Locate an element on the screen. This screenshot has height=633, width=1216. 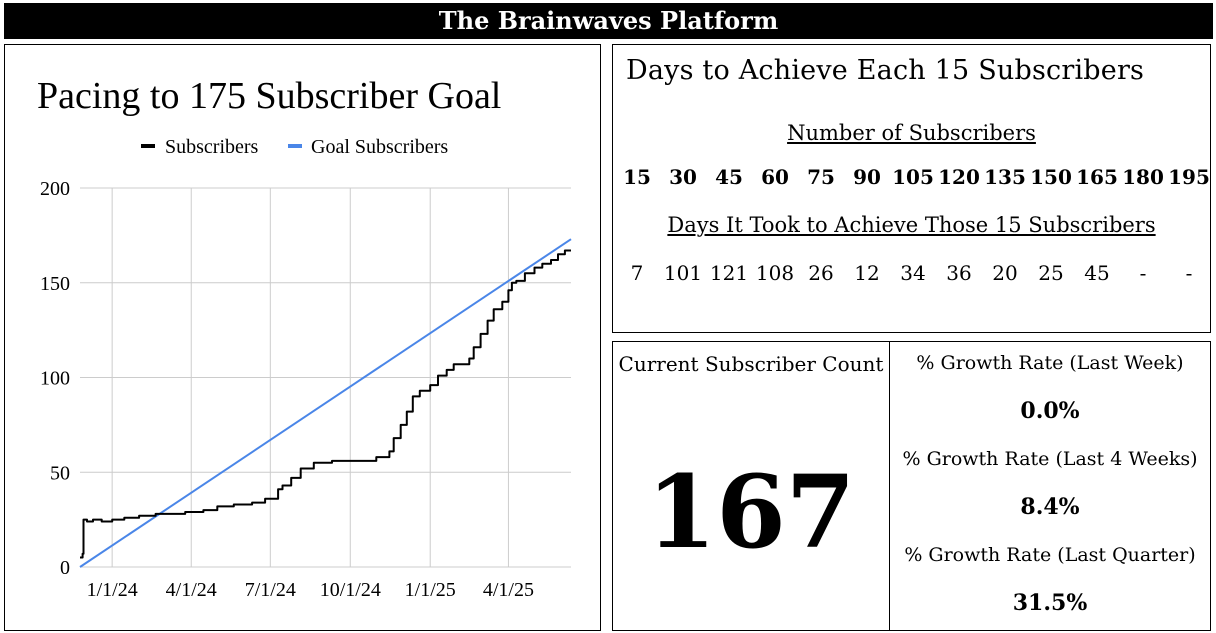
growth-quarter-value: 31.5% is located at coordinates (1050, 603).